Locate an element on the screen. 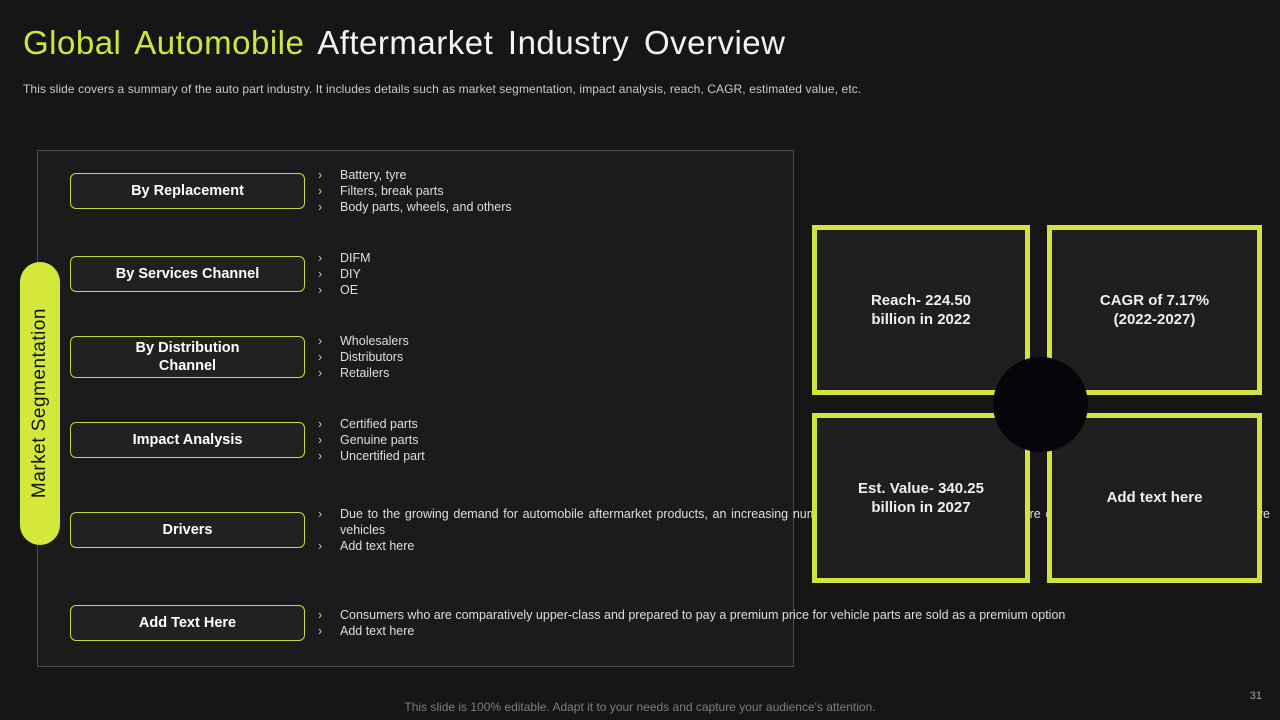  stat-box-reach: Reach- 224.50 billion in 2022 is located at coordinates (921, 310).